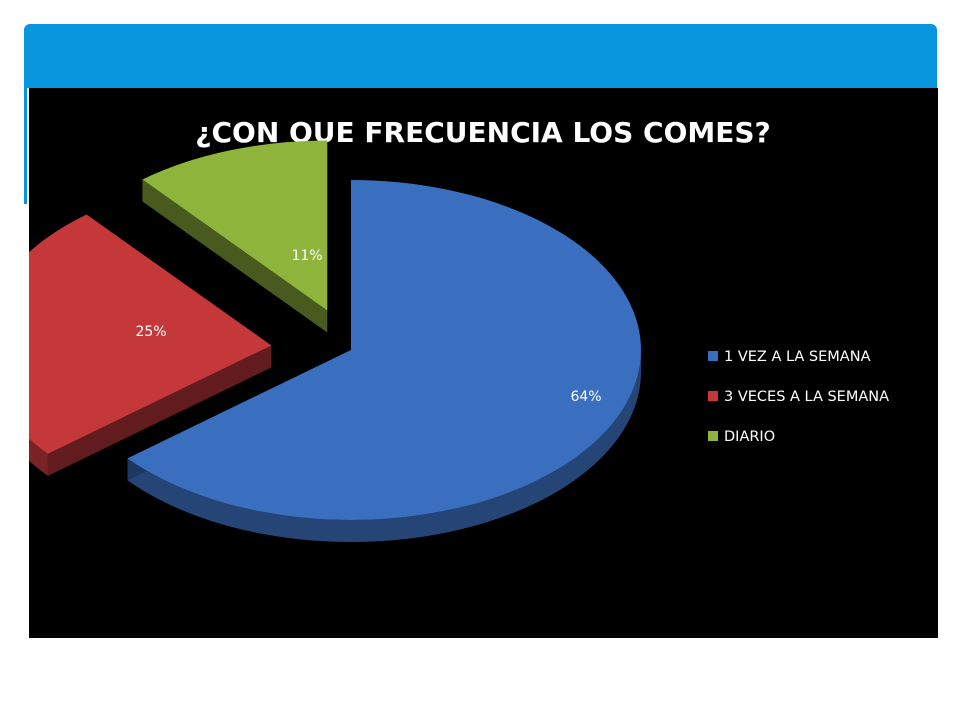 The height and width of the screenshot is (720, 960). I want to click on data-label-1: 64%, so click(585, 397).